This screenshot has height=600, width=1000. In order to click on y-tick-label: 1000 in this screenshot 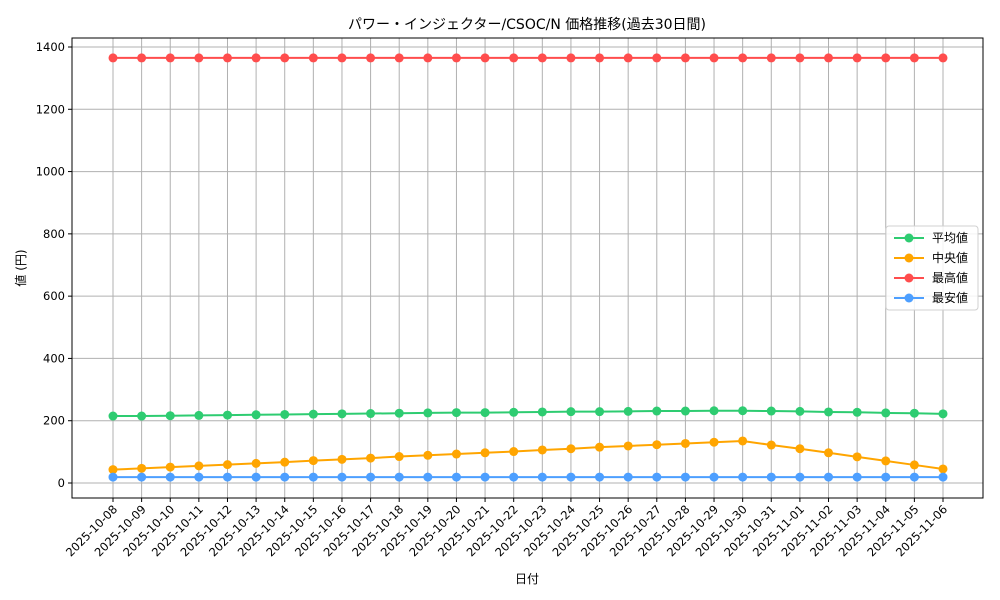, I will do `click(50, 172)`.